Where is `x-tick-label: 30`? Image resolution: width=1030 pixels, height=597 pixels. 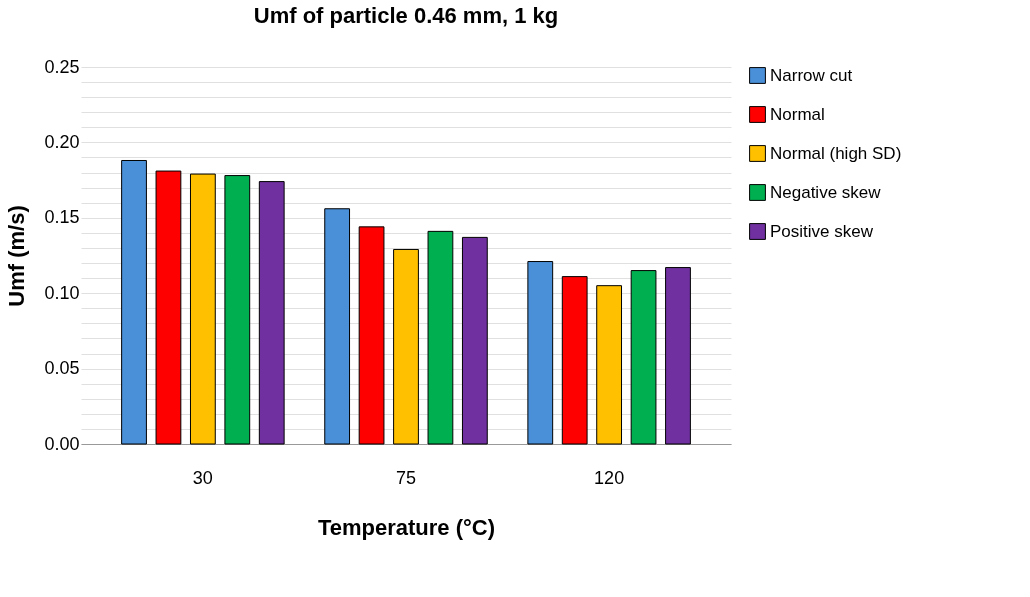
x-tick-label: 30 is located at coordinates (202, 477).